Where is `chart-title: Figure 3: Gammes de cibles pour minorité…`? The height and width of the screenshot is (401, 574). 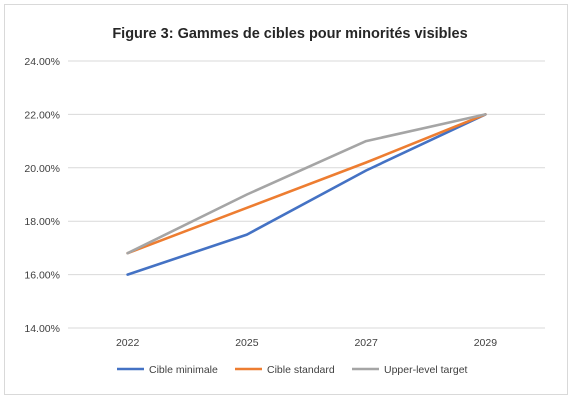
chart-title: Figure 3: Gammes de cibles pour minorité… is located at coordinates (289, 34).